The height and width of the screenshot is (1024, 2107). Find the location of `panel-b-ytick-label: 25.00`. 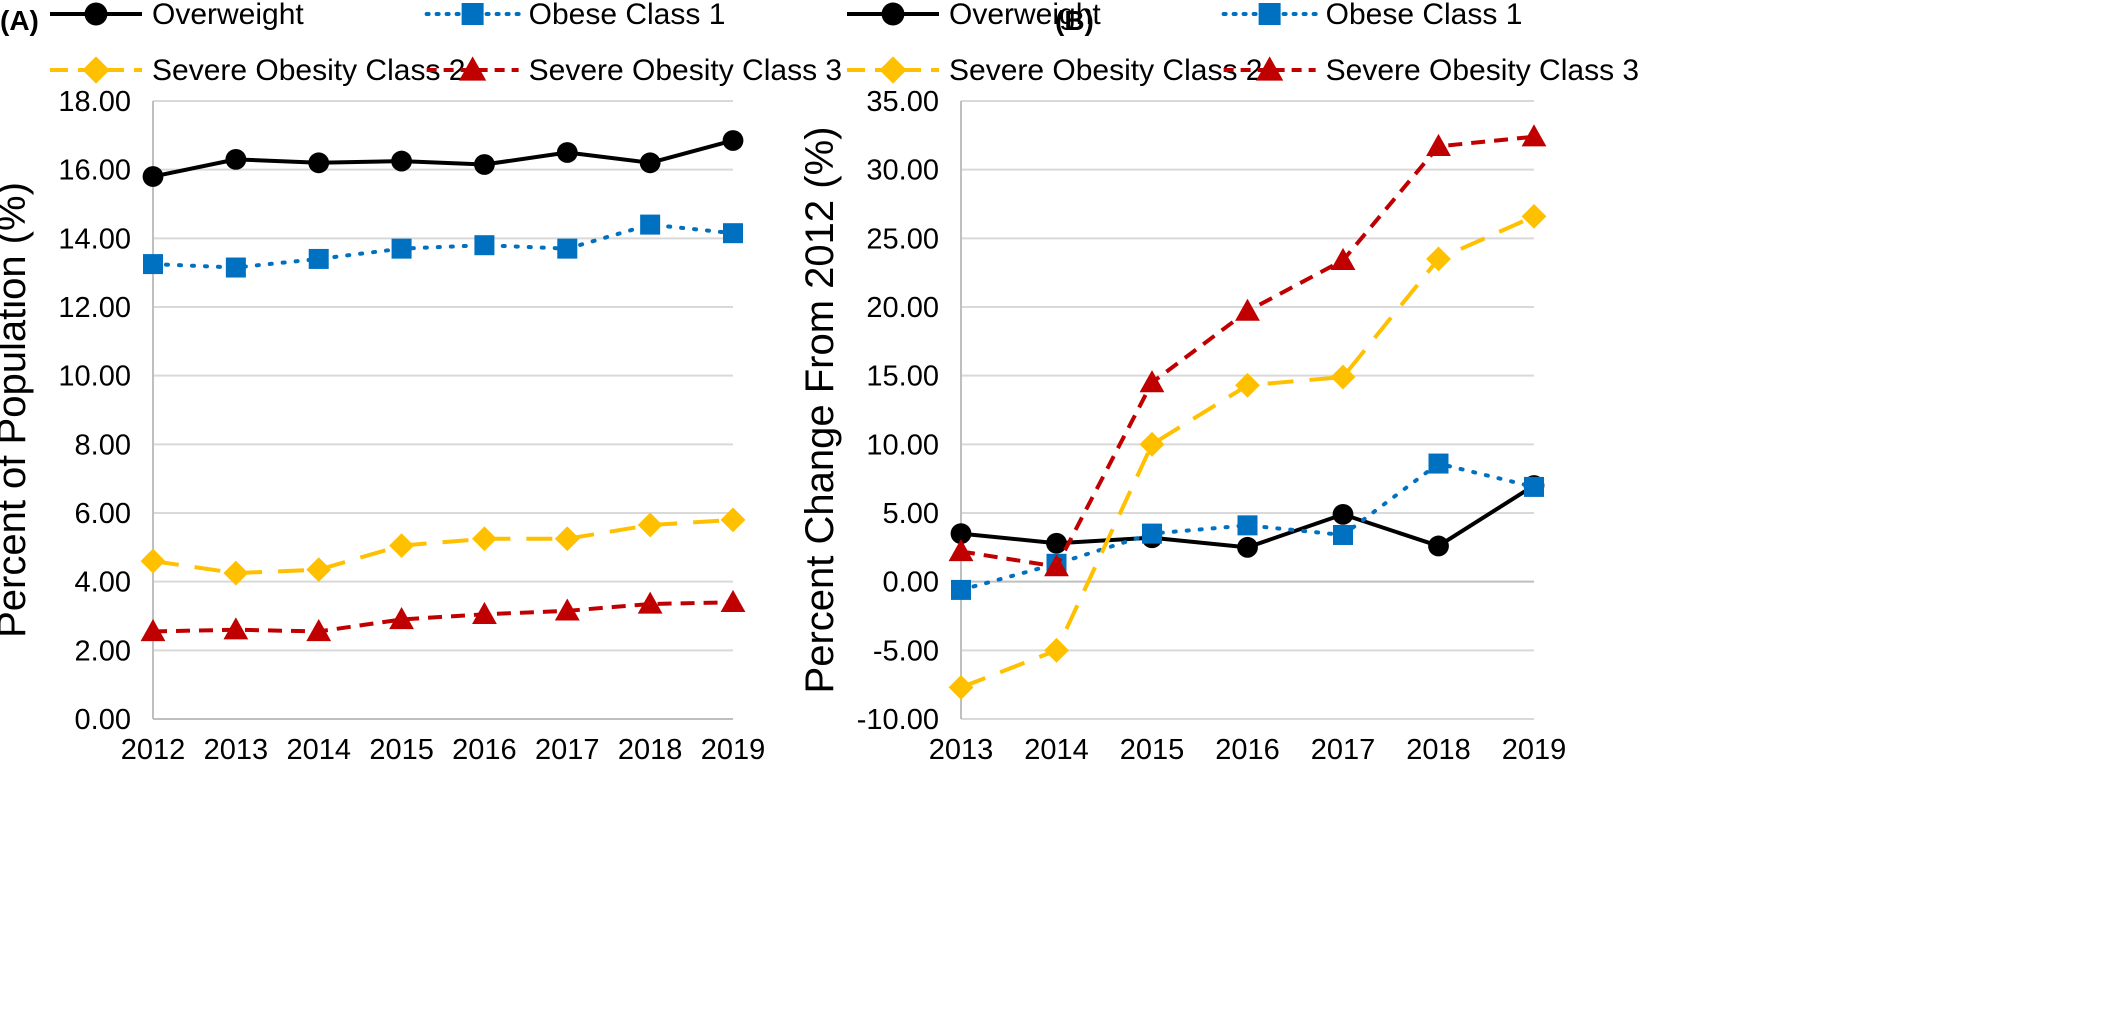

panel-b-ytick-label: 25.00 is located at coordinates (902, 239).